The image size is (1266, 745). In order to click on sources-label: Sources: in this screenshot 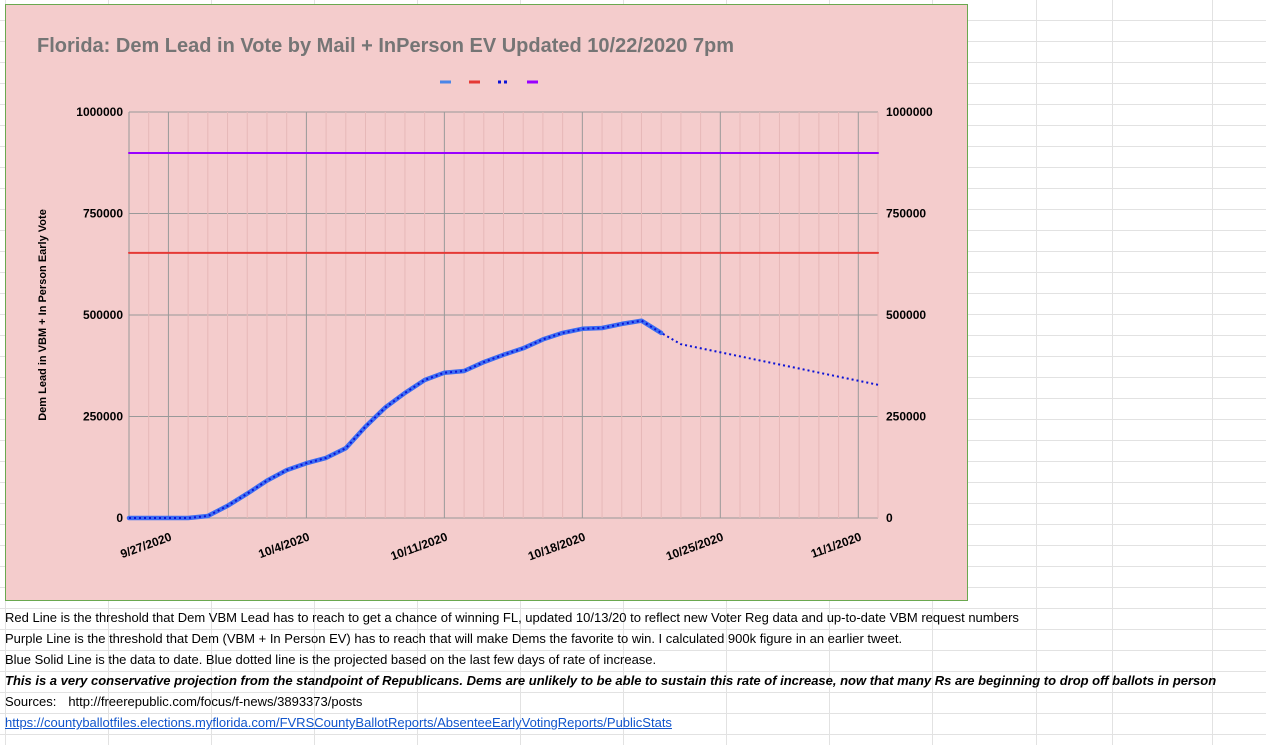, I will do `click(31, 701)`.